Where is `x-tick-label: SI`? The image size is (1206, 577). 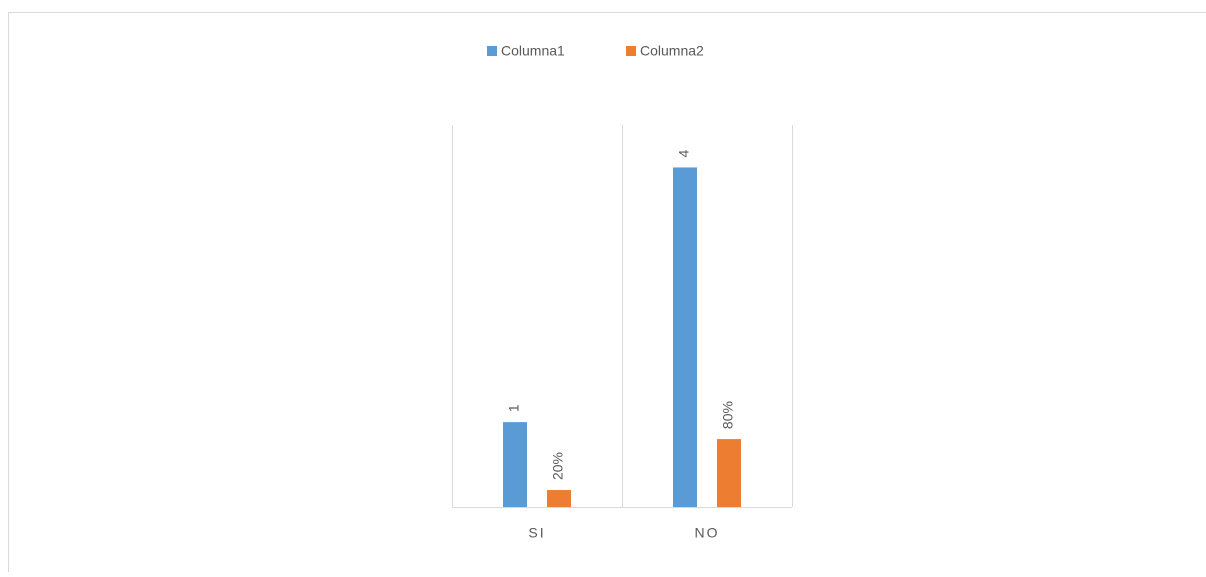 x-tick-label: SI is located at coordinates (536, 533).